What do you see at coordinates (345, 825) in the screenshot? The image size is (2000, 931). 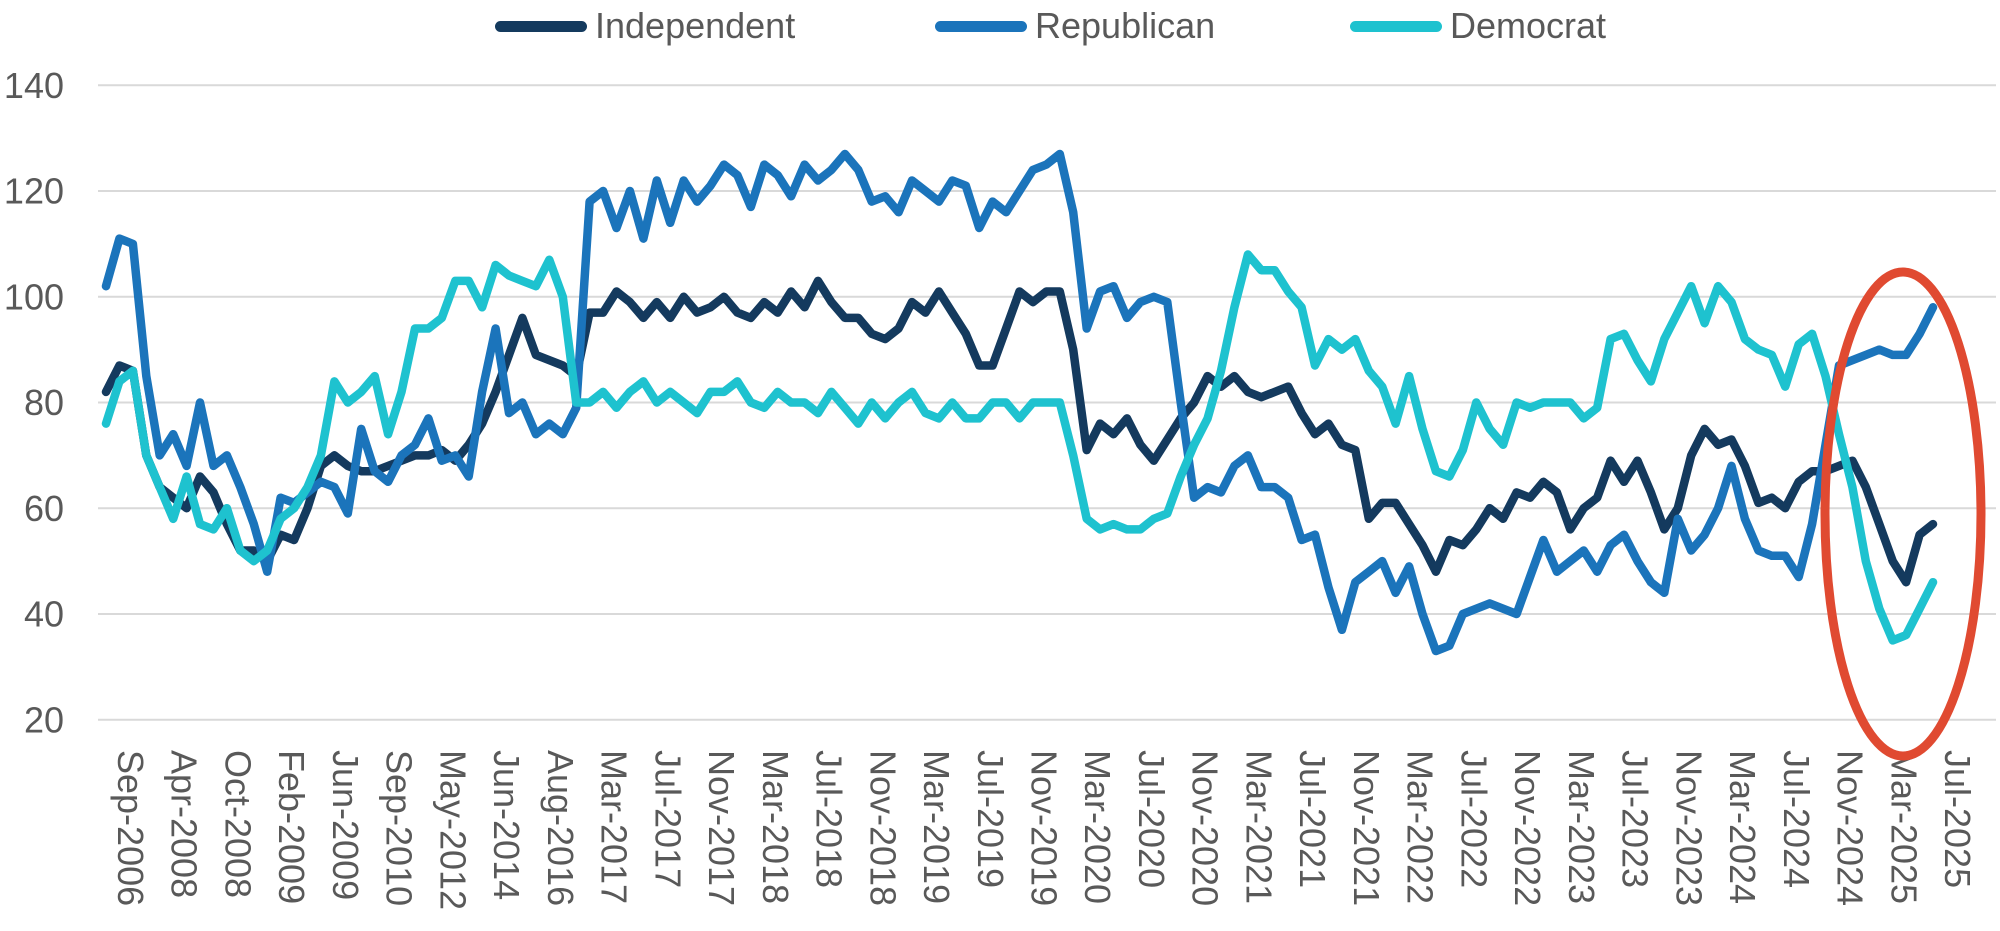 I see `x-axis-label-Jun-2009: Jun-2009` at bounding box center [345, 825].